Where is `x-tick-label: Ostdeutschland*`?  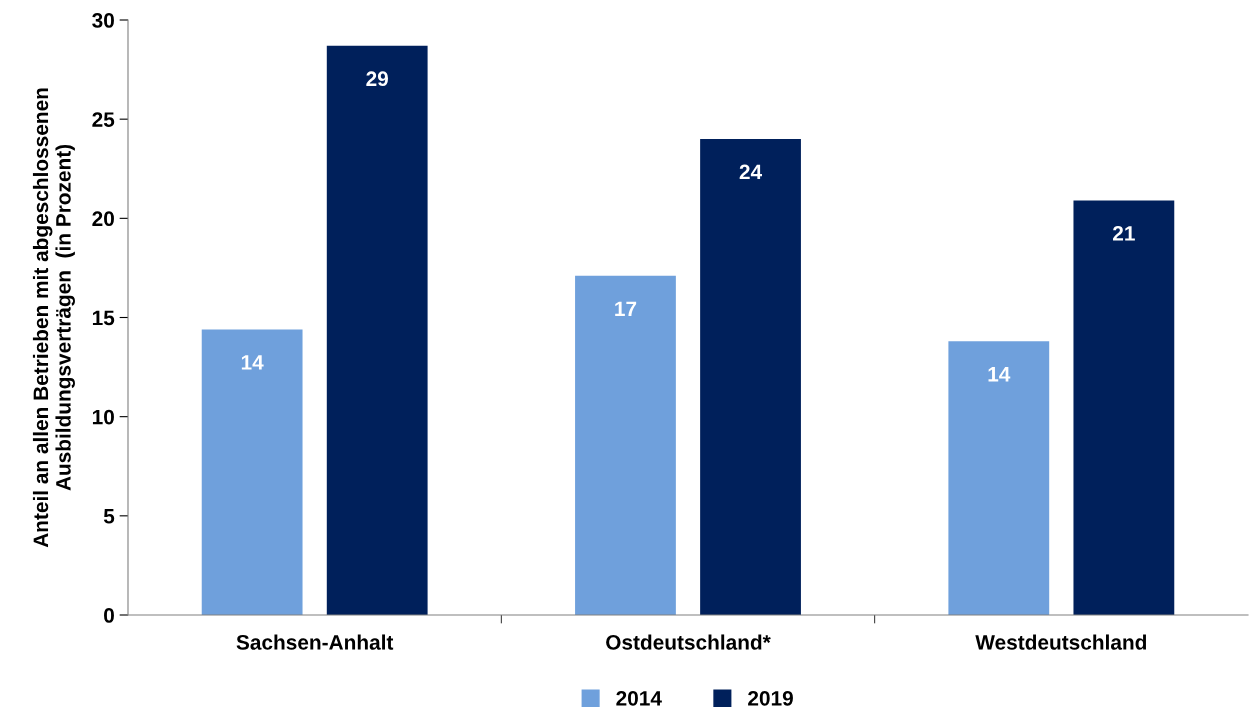
x-tick-label: Ostdeutschland* is located at coordinates (688, 642).